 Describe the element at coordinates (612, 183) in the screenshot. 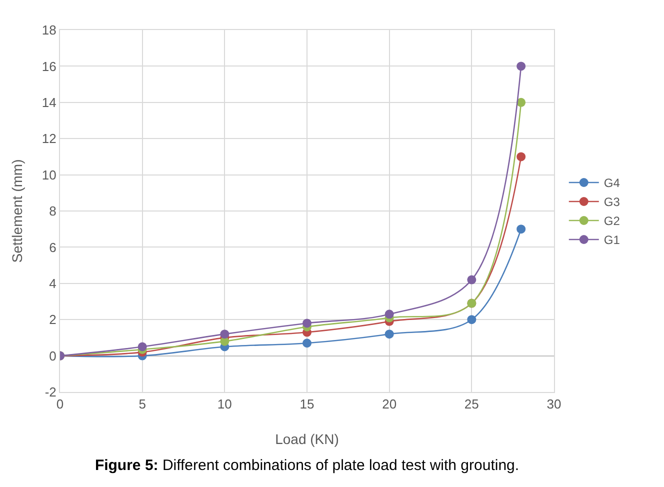

I see `legend-label: G4` at that location.